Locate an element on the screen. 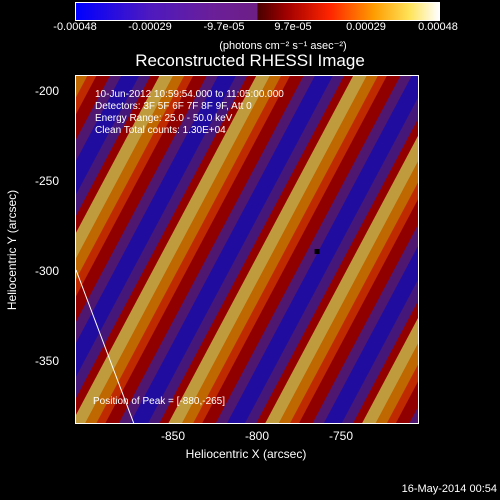 The width and height of the screenshot is (500, 500). colorbar-unit: (photons cm⁻² s⁻¹ asec⁻²) is located at coordinates (283, 46).